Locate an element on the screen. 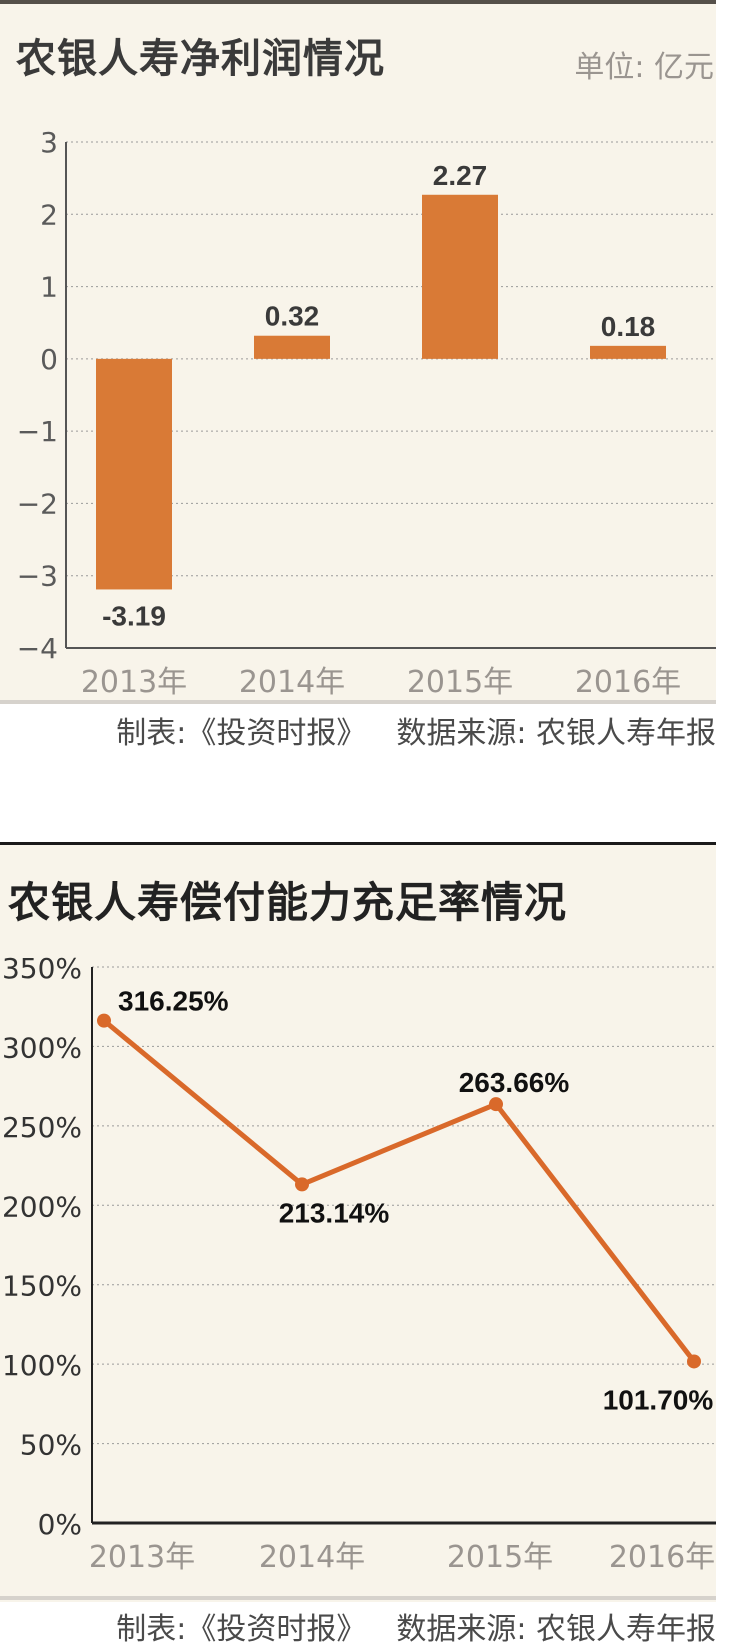 The width and height of the screenshot is (752, 1648). data-label: 263.66% is located at coordinates (514, 1082).